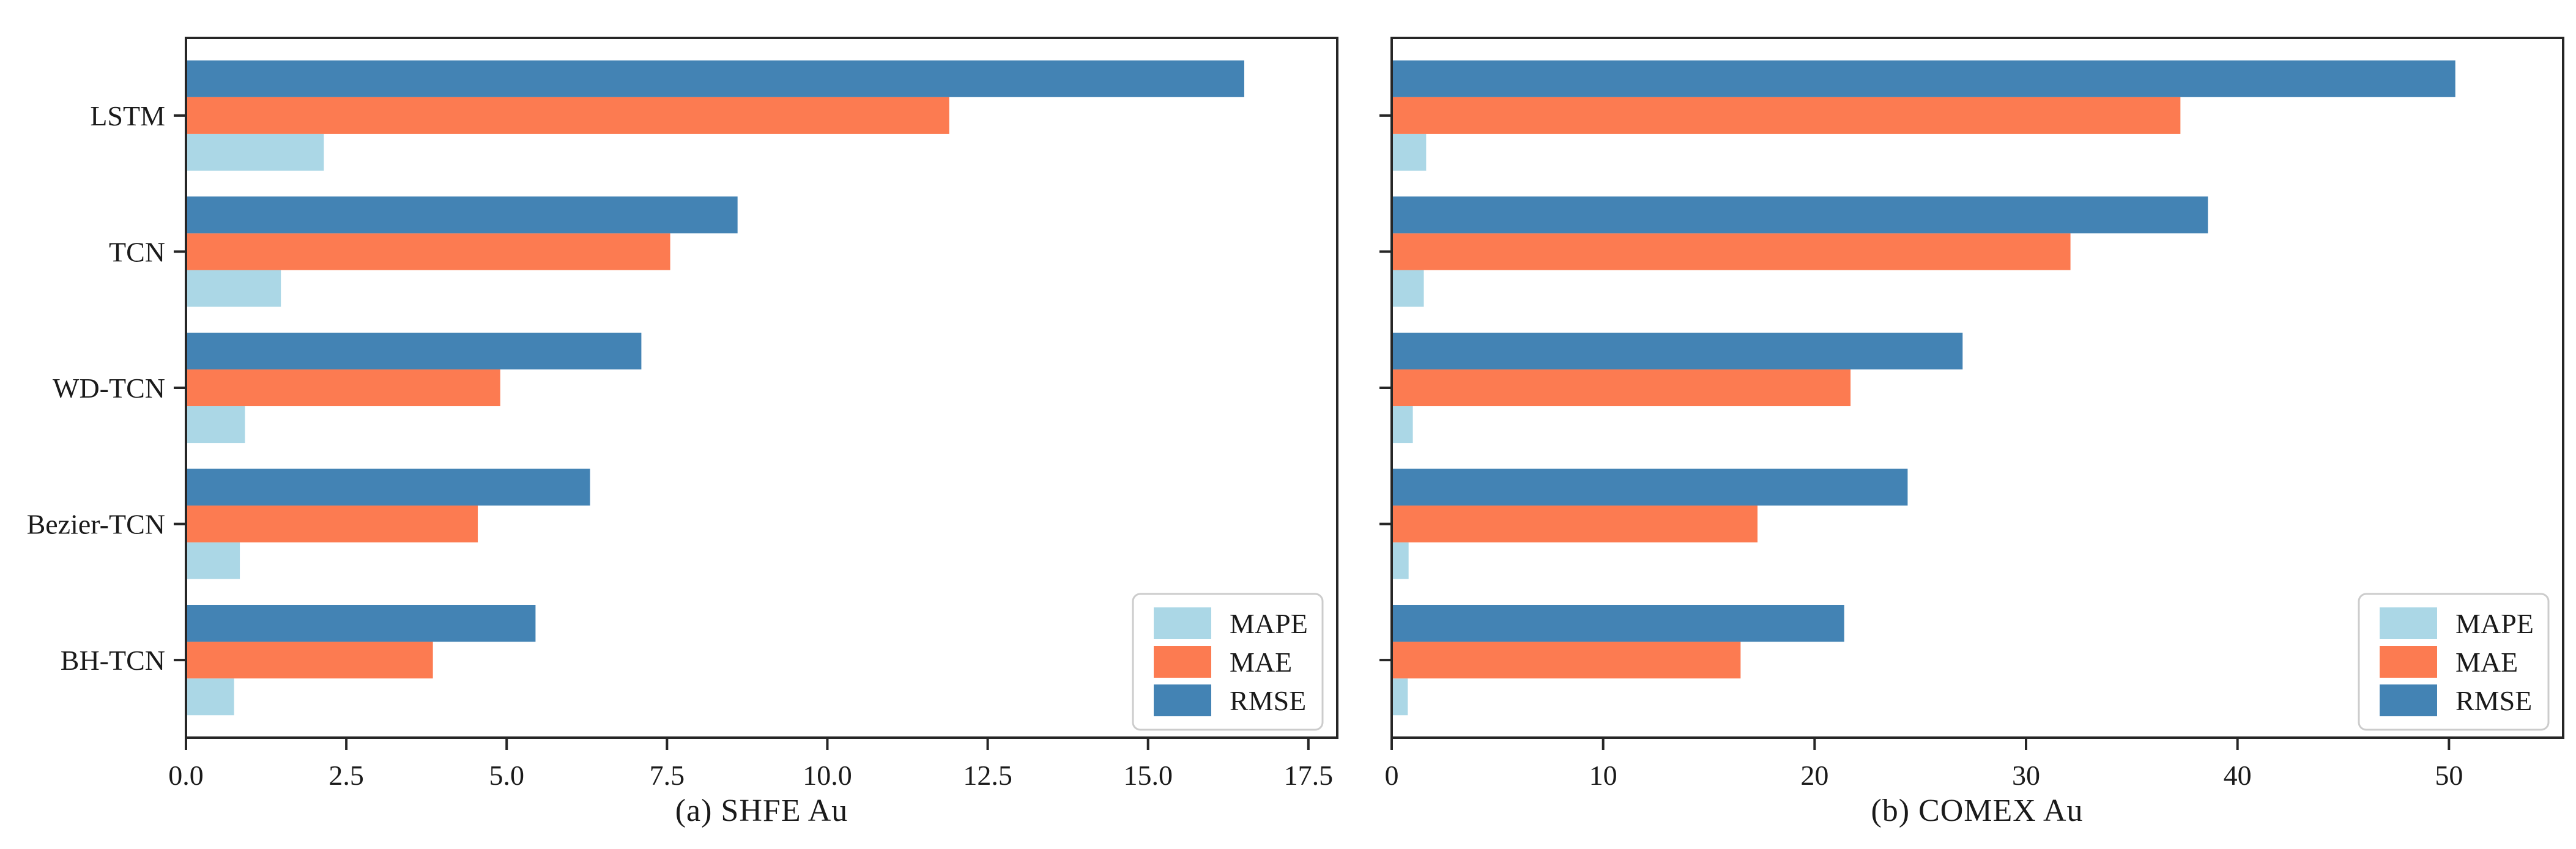 This screenshot has height=849, width=2576. I want to click on x-axis-tick-label: 7.5, so click(667, 776).